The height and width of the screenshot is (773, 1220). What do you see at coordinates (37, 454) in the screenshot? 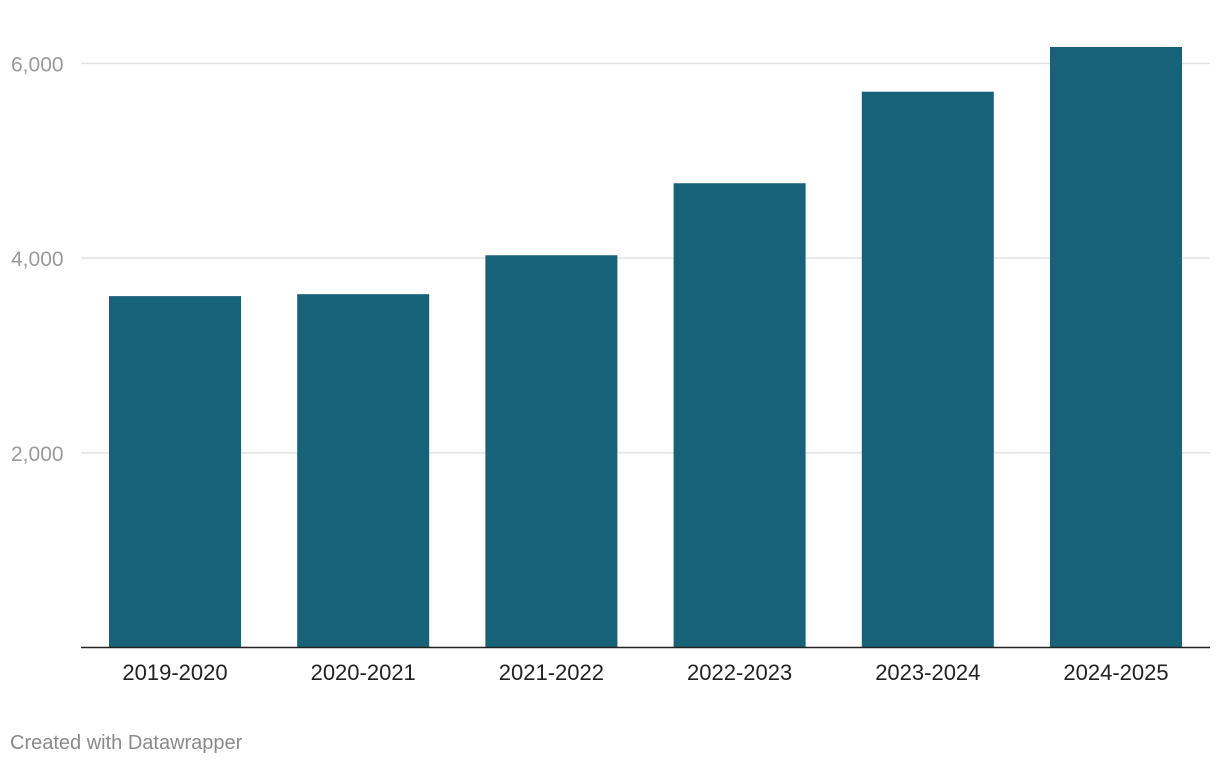
I see `y-tick-label: 2,000` at bounding box center [37, 454].